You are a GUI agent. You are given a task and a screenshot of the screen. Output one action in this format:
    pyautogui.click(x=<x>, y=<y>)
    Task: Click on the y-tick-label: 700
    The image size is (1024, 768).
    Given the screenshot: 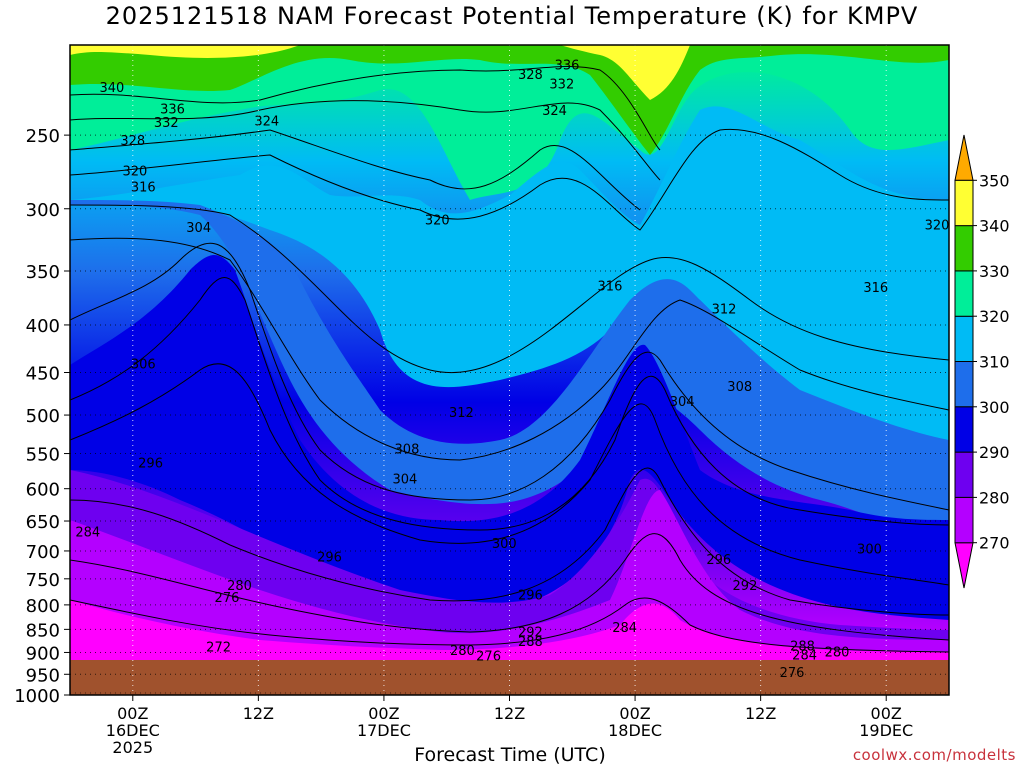 What is the action you would take?
    pyautogui.click(x=43, y=552)
    